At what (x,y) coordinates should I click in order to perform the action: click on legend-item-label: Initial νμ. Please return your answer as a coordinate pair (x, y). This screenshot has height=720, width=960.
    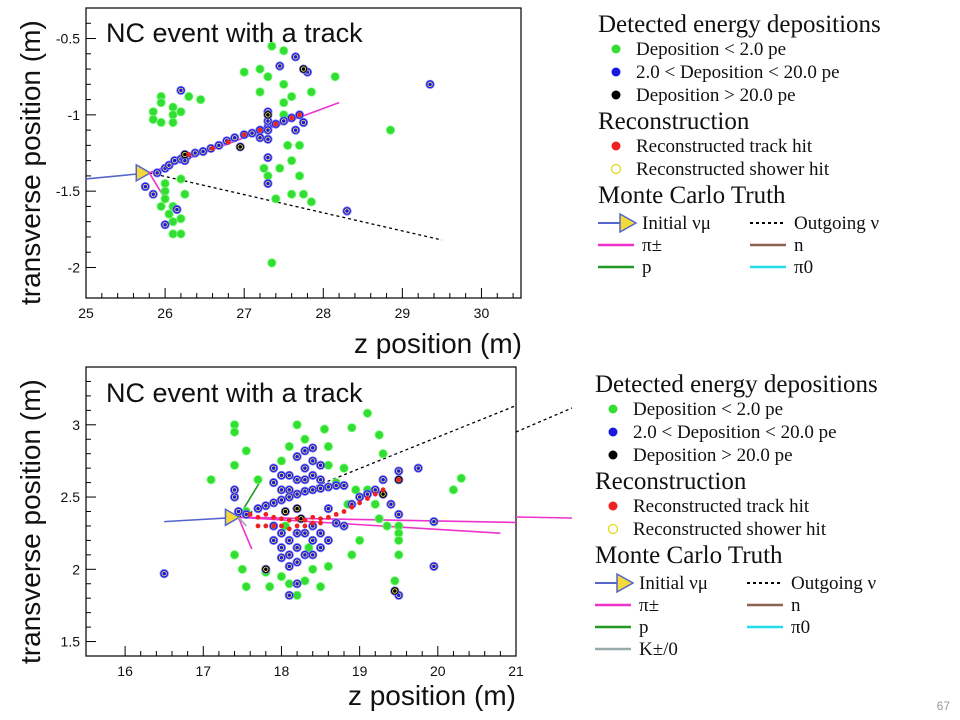
    Looking at the image, I should click on (676, 223).